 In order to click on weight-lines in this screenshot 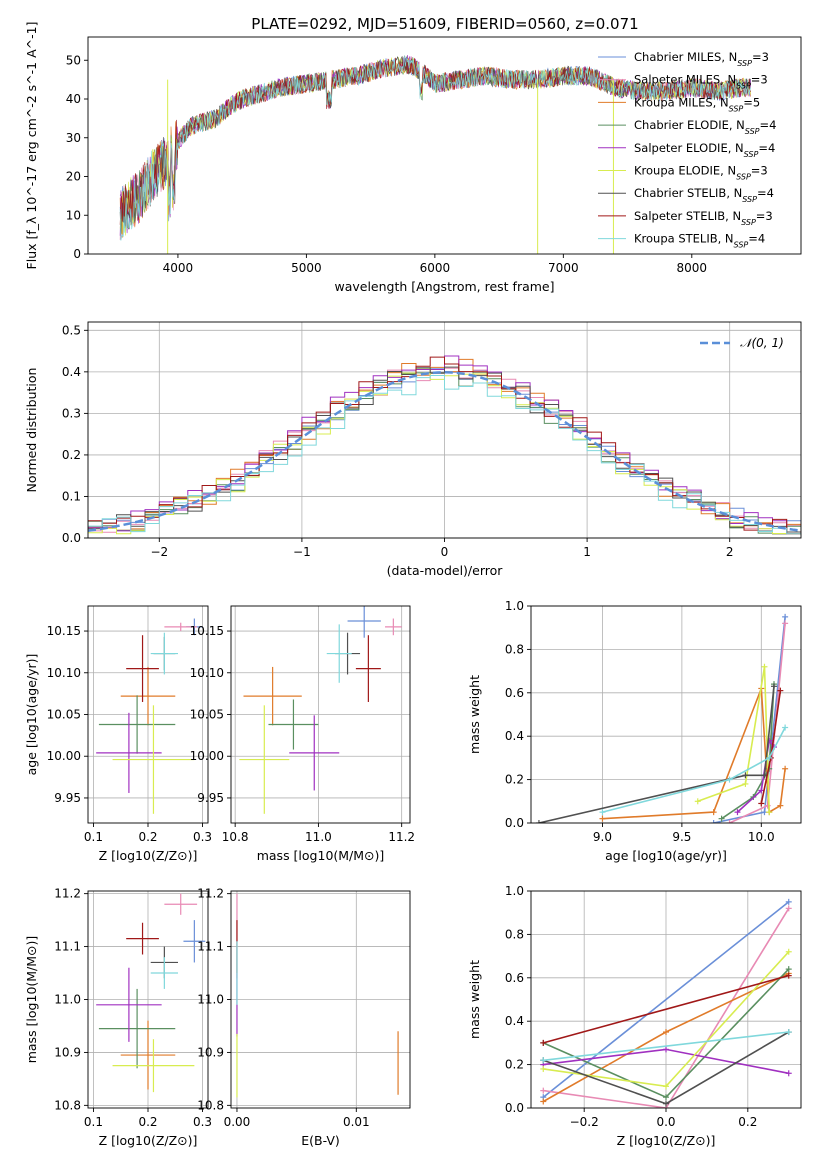, I will do `click(662, 718)`.